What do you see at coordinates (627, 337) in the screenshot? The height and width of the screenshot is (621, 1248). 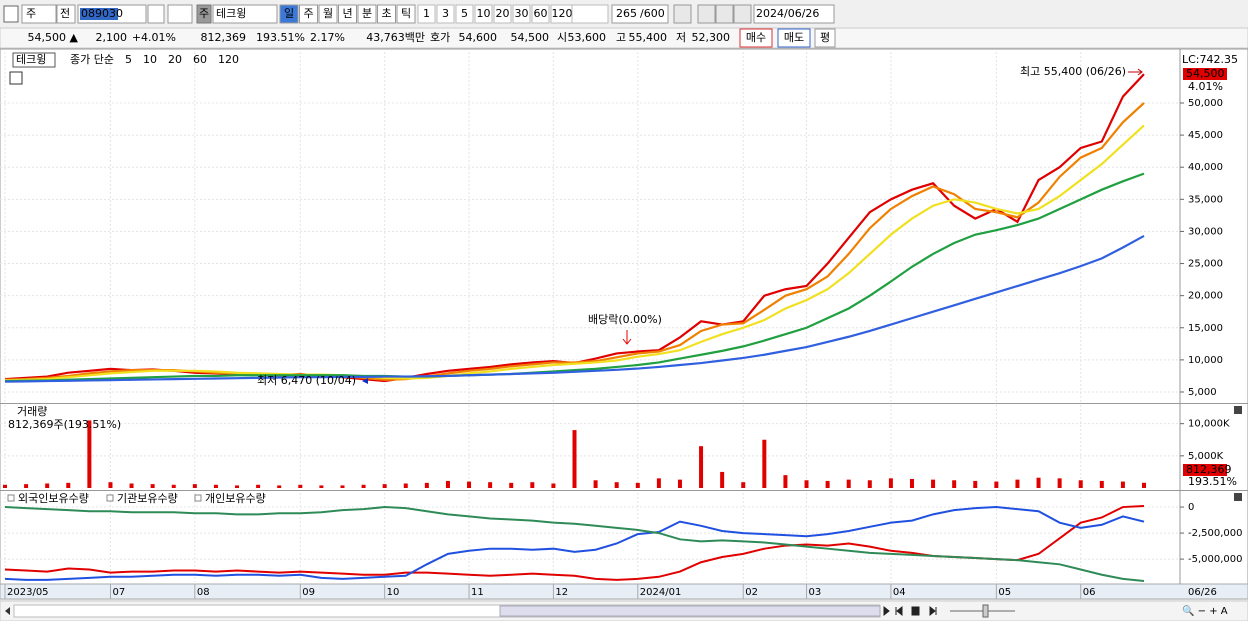 I see `dividend-arrow` at bounding box center [627, 337].